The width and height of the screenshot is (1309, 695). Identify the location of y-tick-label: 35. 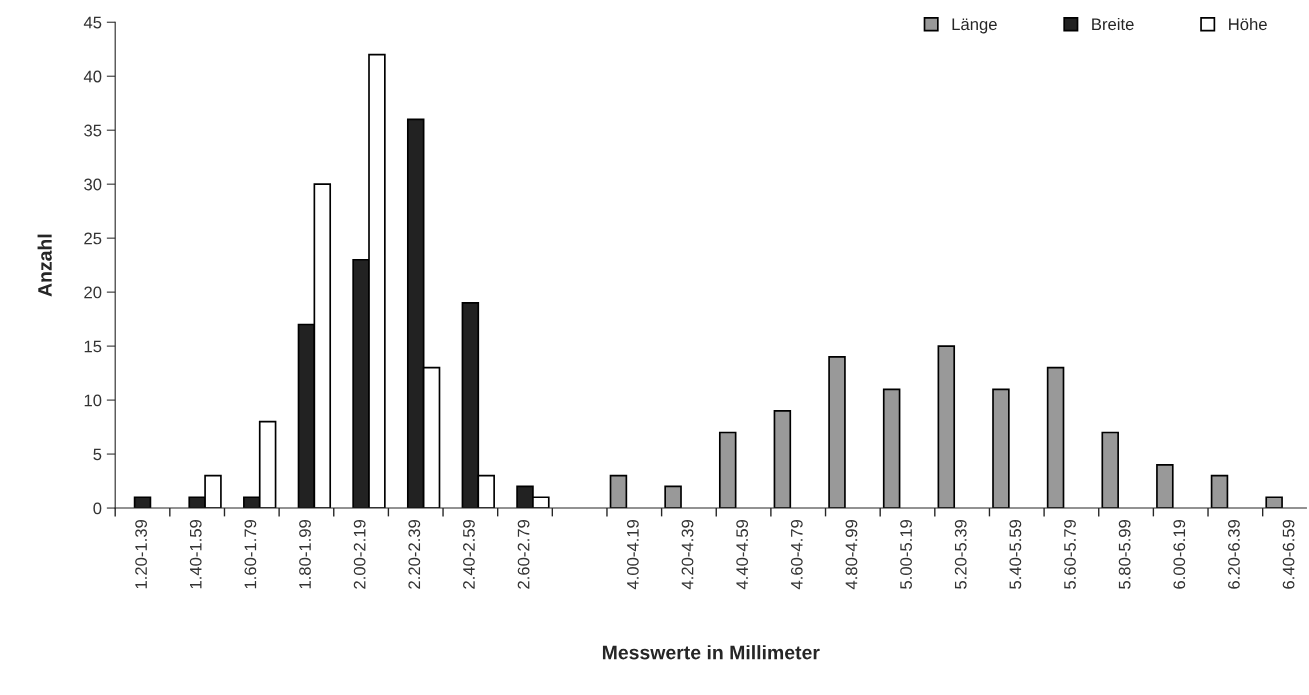
(93, 130).